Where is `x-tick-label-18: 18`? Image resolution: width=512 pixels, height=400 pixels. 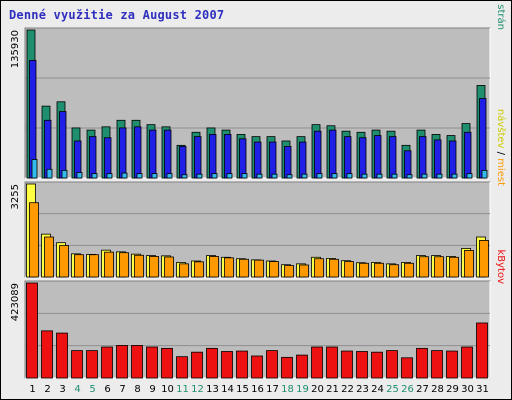 x-tick-label-18: 18 is located at coordinates (287, 389).